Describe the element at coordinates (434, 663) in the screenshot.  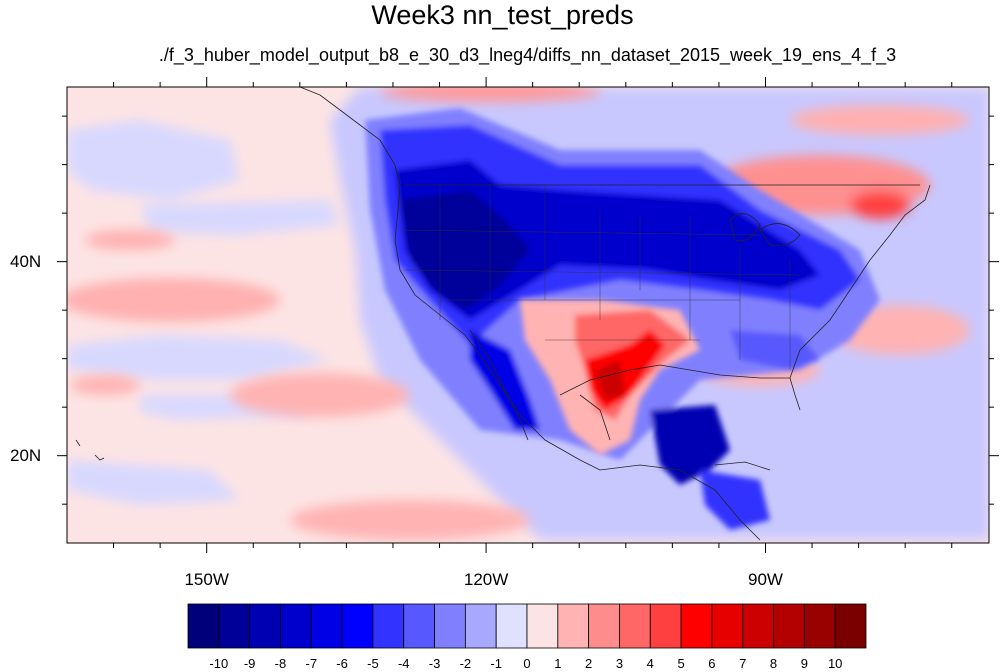
I see `colorbar-label: -3` at that location.